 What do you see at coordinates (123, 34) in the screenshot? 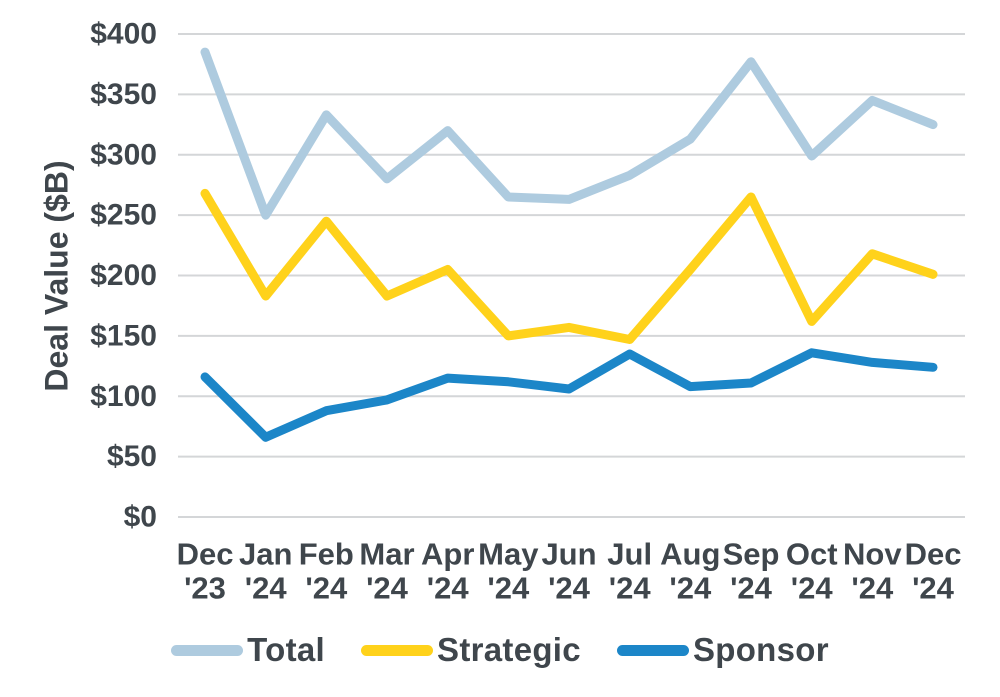
I see `y-axis-tick-label: $400` at bounding box center [123, 34].